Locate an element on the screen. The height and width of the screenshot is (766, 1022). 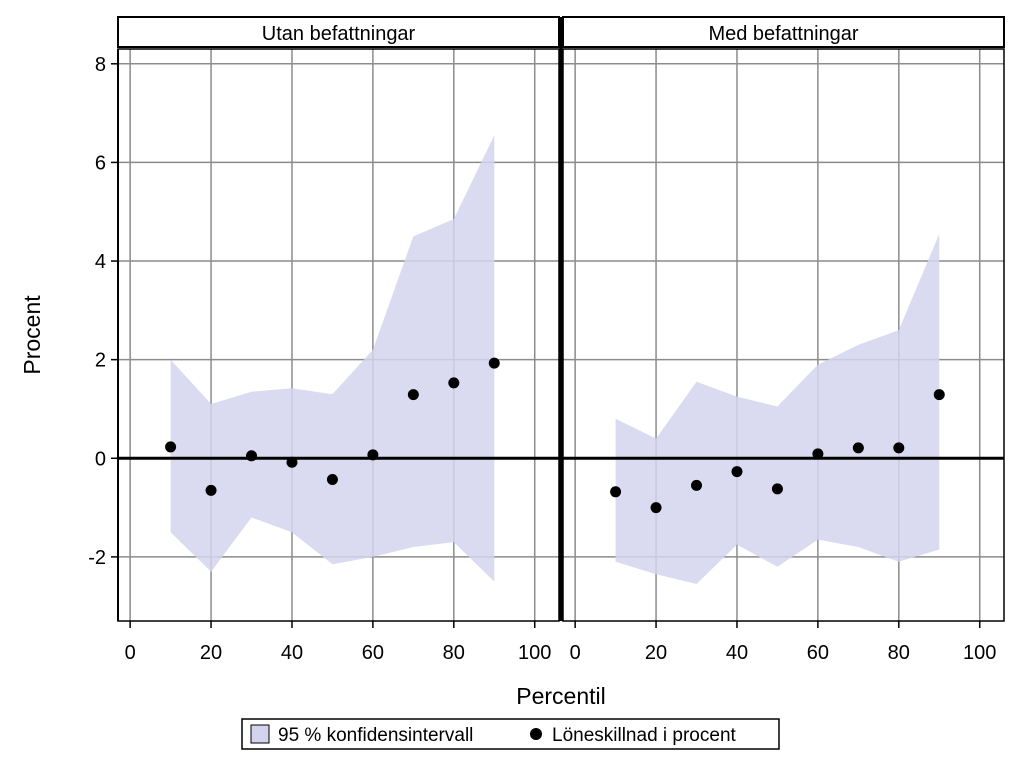
y-tick-label: -2 is located at coordinates (97, 558).